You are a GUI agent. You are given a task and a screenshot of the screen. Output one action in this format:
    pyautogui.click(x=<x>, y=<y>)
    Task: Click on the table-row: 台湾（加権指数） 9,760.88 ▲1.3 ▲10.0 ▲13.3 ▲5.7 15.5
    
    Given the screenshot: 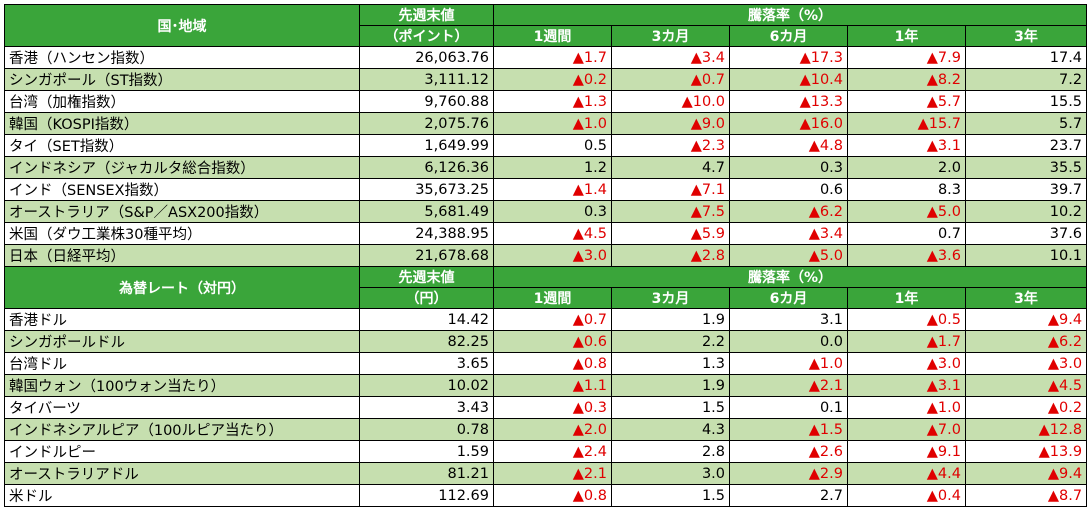 What is the action you would take?
    pyautogui.click(x=546, y=101)
    